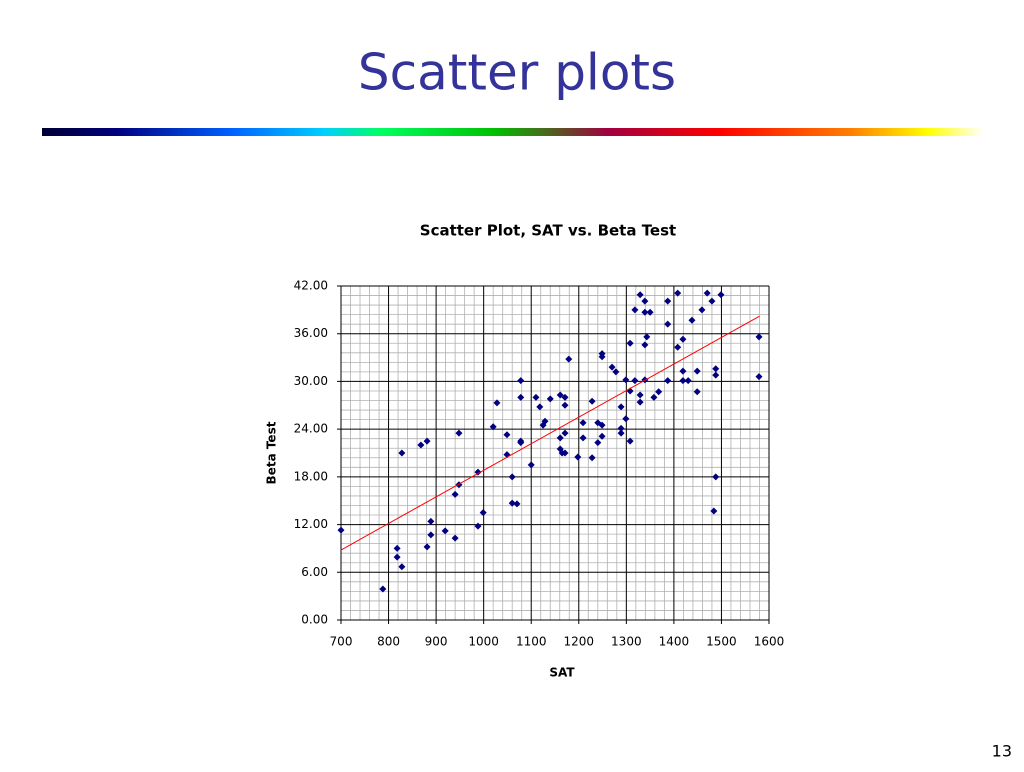 Image resolution: width=1024 pixels, height=772 pixels. What do you see at coordinates (311, 476) in the screenshot?
I see `y-tick-label: 18.00` at bounding box center [311, 476].